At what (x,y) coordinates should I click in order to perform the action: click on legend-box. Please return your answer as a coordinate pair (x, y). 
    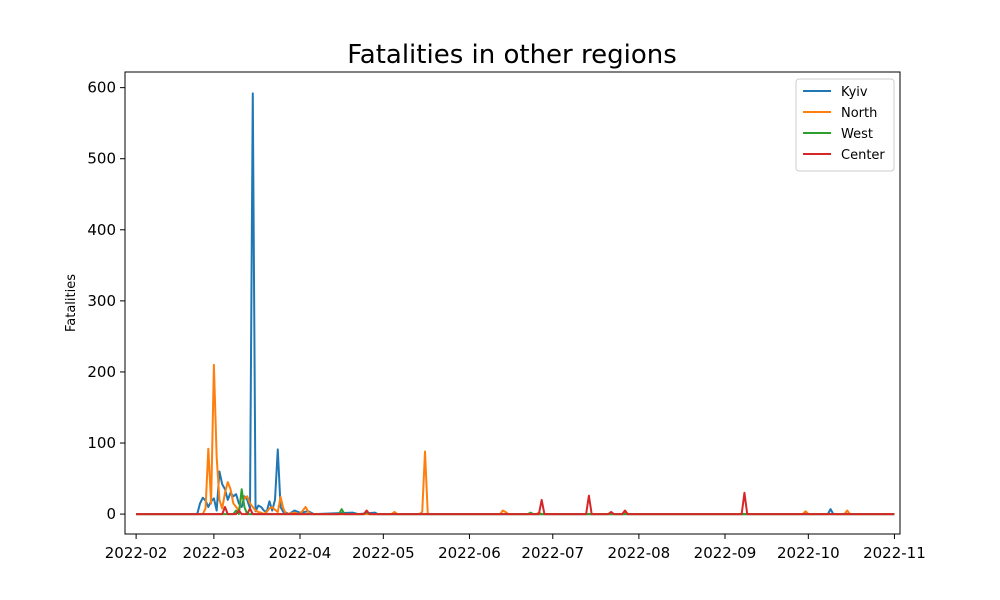
    Looking at the image, I should click on (845, 125).